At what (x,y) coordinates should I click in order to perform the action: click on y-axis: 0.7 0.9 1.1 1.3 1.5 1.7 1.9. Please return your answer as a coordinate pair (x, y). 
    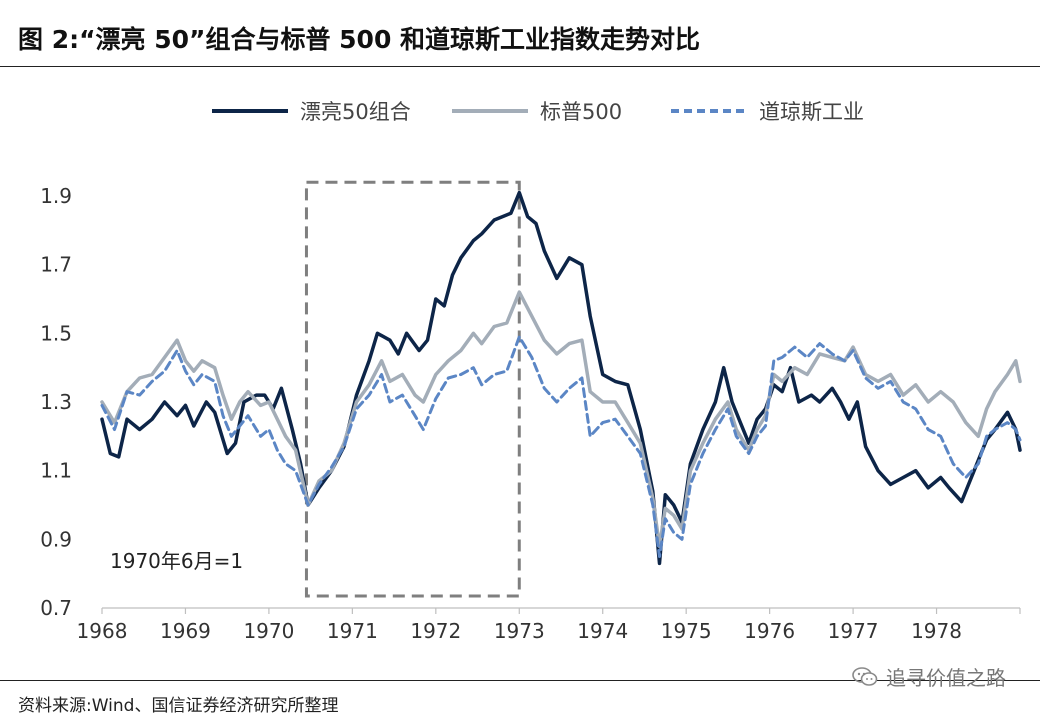
    Looking at the image, I should click on (56, 402).